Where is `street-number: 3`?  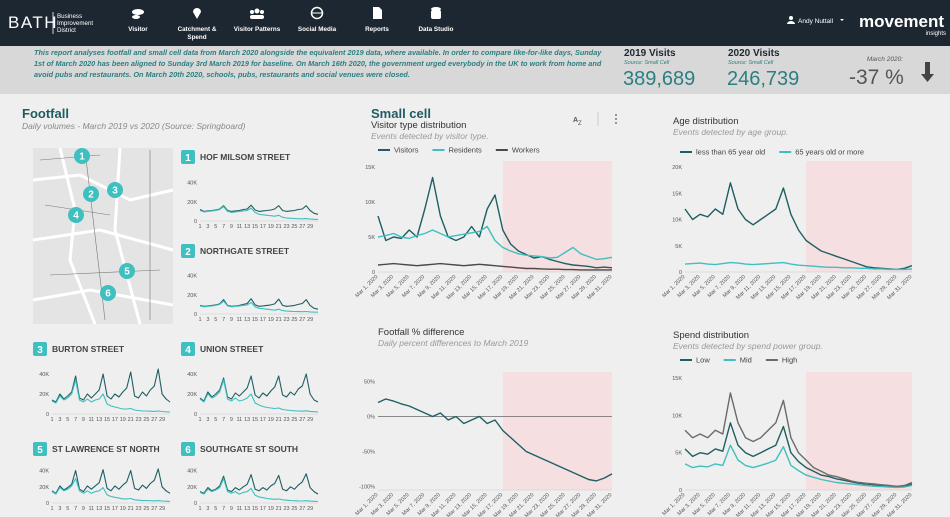
street-number: 3 is located at coordinates (40, 350).